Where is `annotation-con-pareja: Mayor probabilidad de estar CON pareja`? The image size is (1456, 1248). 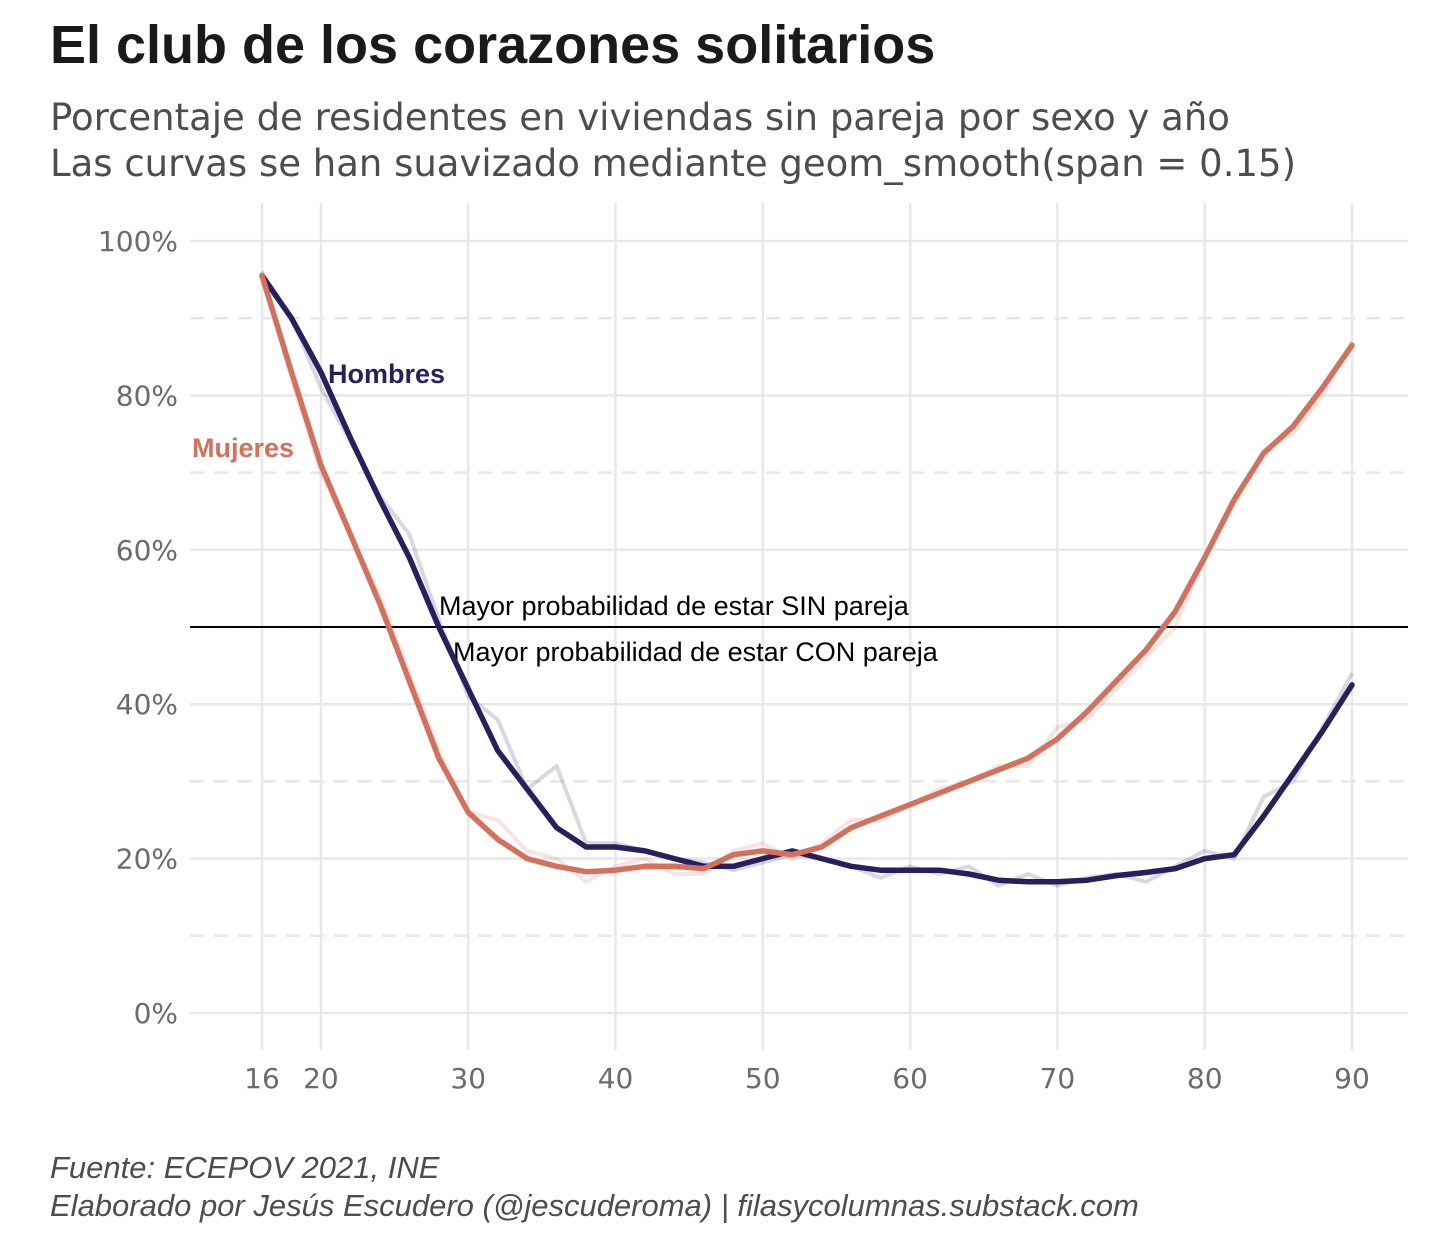
annotation-con-pareja: Mayor probabilidad de estar CON pareja is located at coordinates (696, 652).